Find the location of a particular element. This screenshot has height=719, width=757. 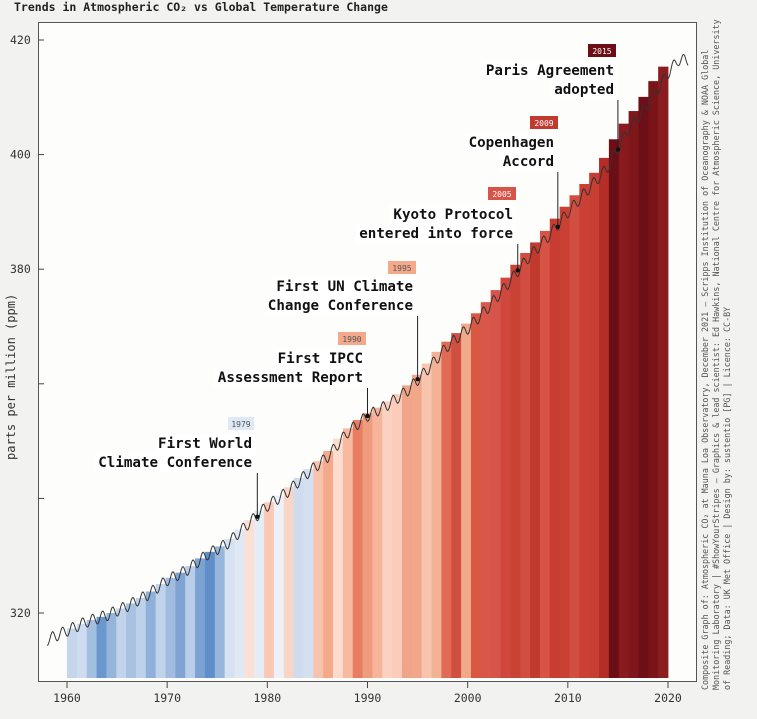

annotation-dot-1979 is located at coordinates (257, 516).